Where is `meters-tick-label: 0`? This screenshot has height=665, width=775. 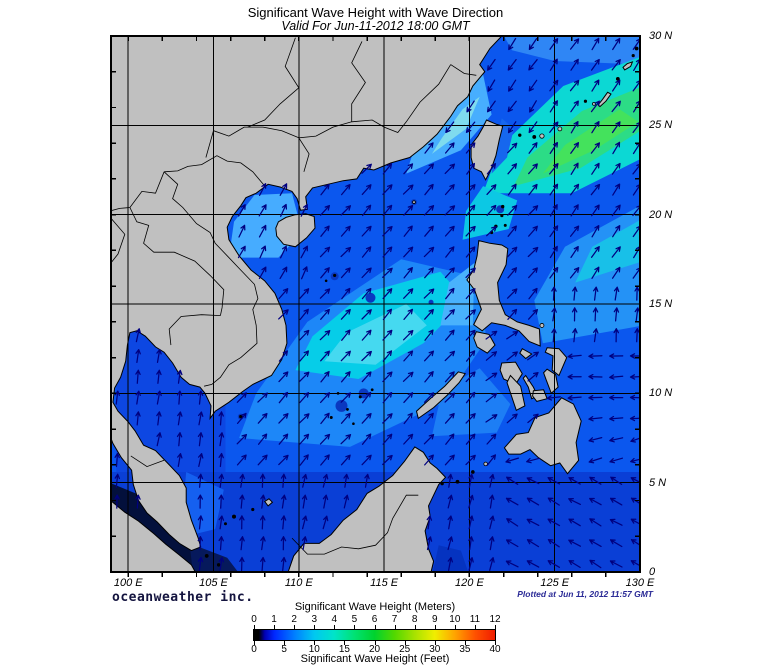
meters-tick-label: 0 is located at coordinates (254, 619).